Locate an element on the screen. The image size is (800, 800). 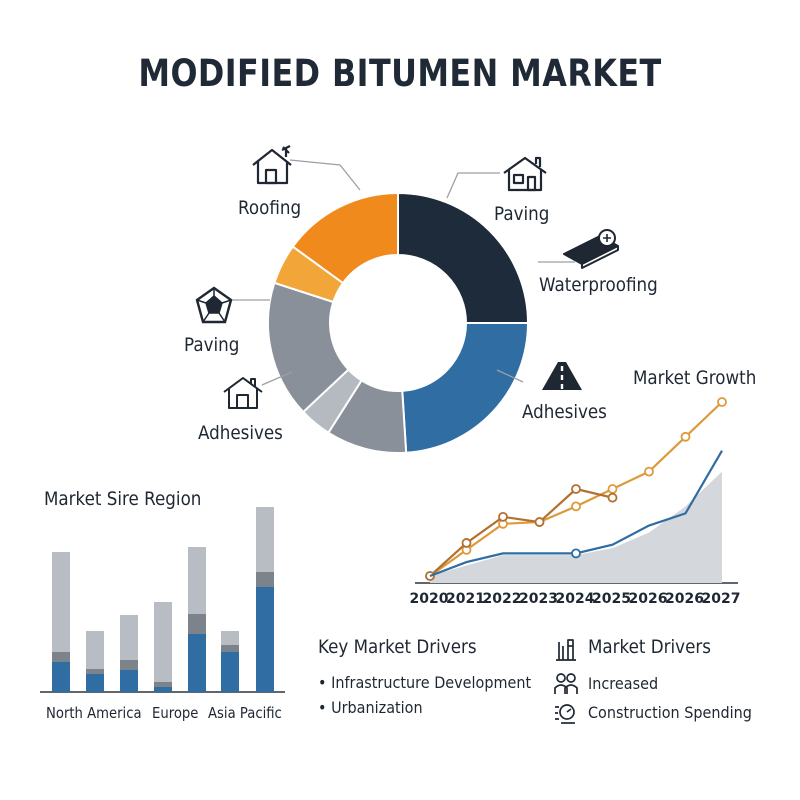
x-tick-label: 2024 is located at coordinates (575, 599).